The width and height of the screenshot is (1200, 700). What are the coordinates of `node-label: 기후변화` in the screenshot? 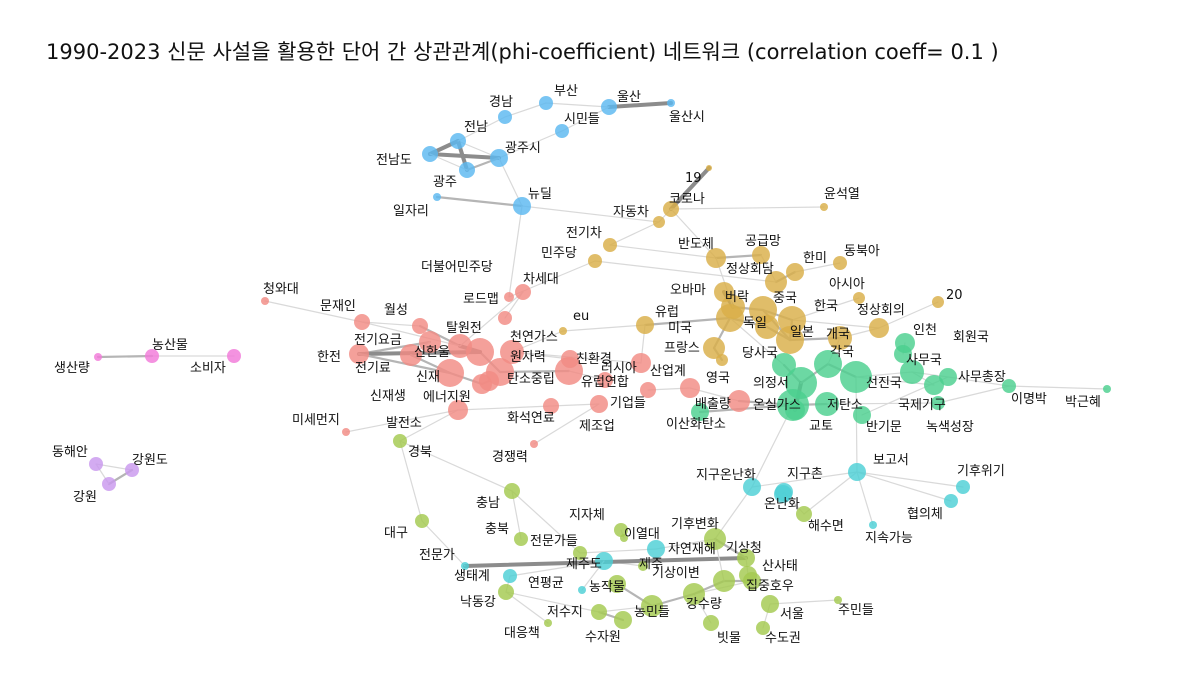 It's located at (695, 524).